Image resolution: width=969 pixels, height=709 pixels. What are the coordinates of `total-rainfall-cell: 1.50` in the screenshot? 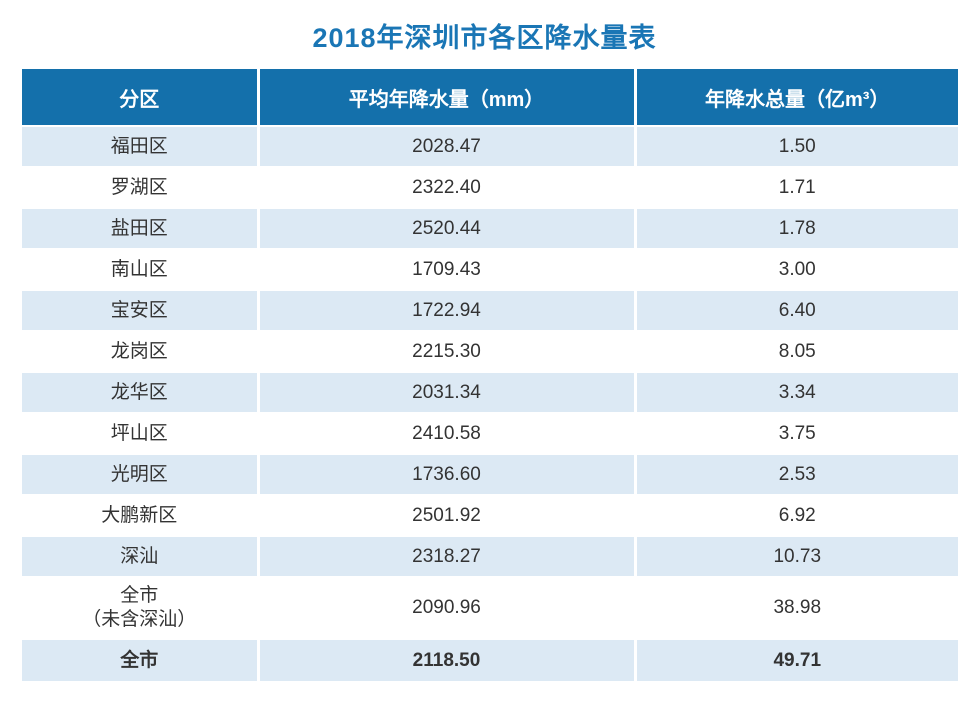 It's located at (796, 147).